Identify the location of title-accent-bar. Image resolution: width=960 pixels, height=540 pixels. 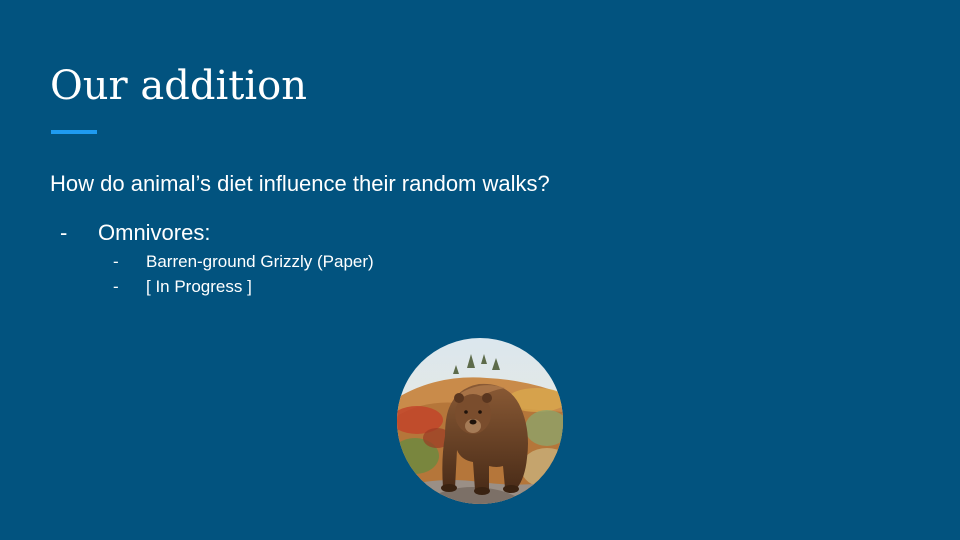
(74, 132).